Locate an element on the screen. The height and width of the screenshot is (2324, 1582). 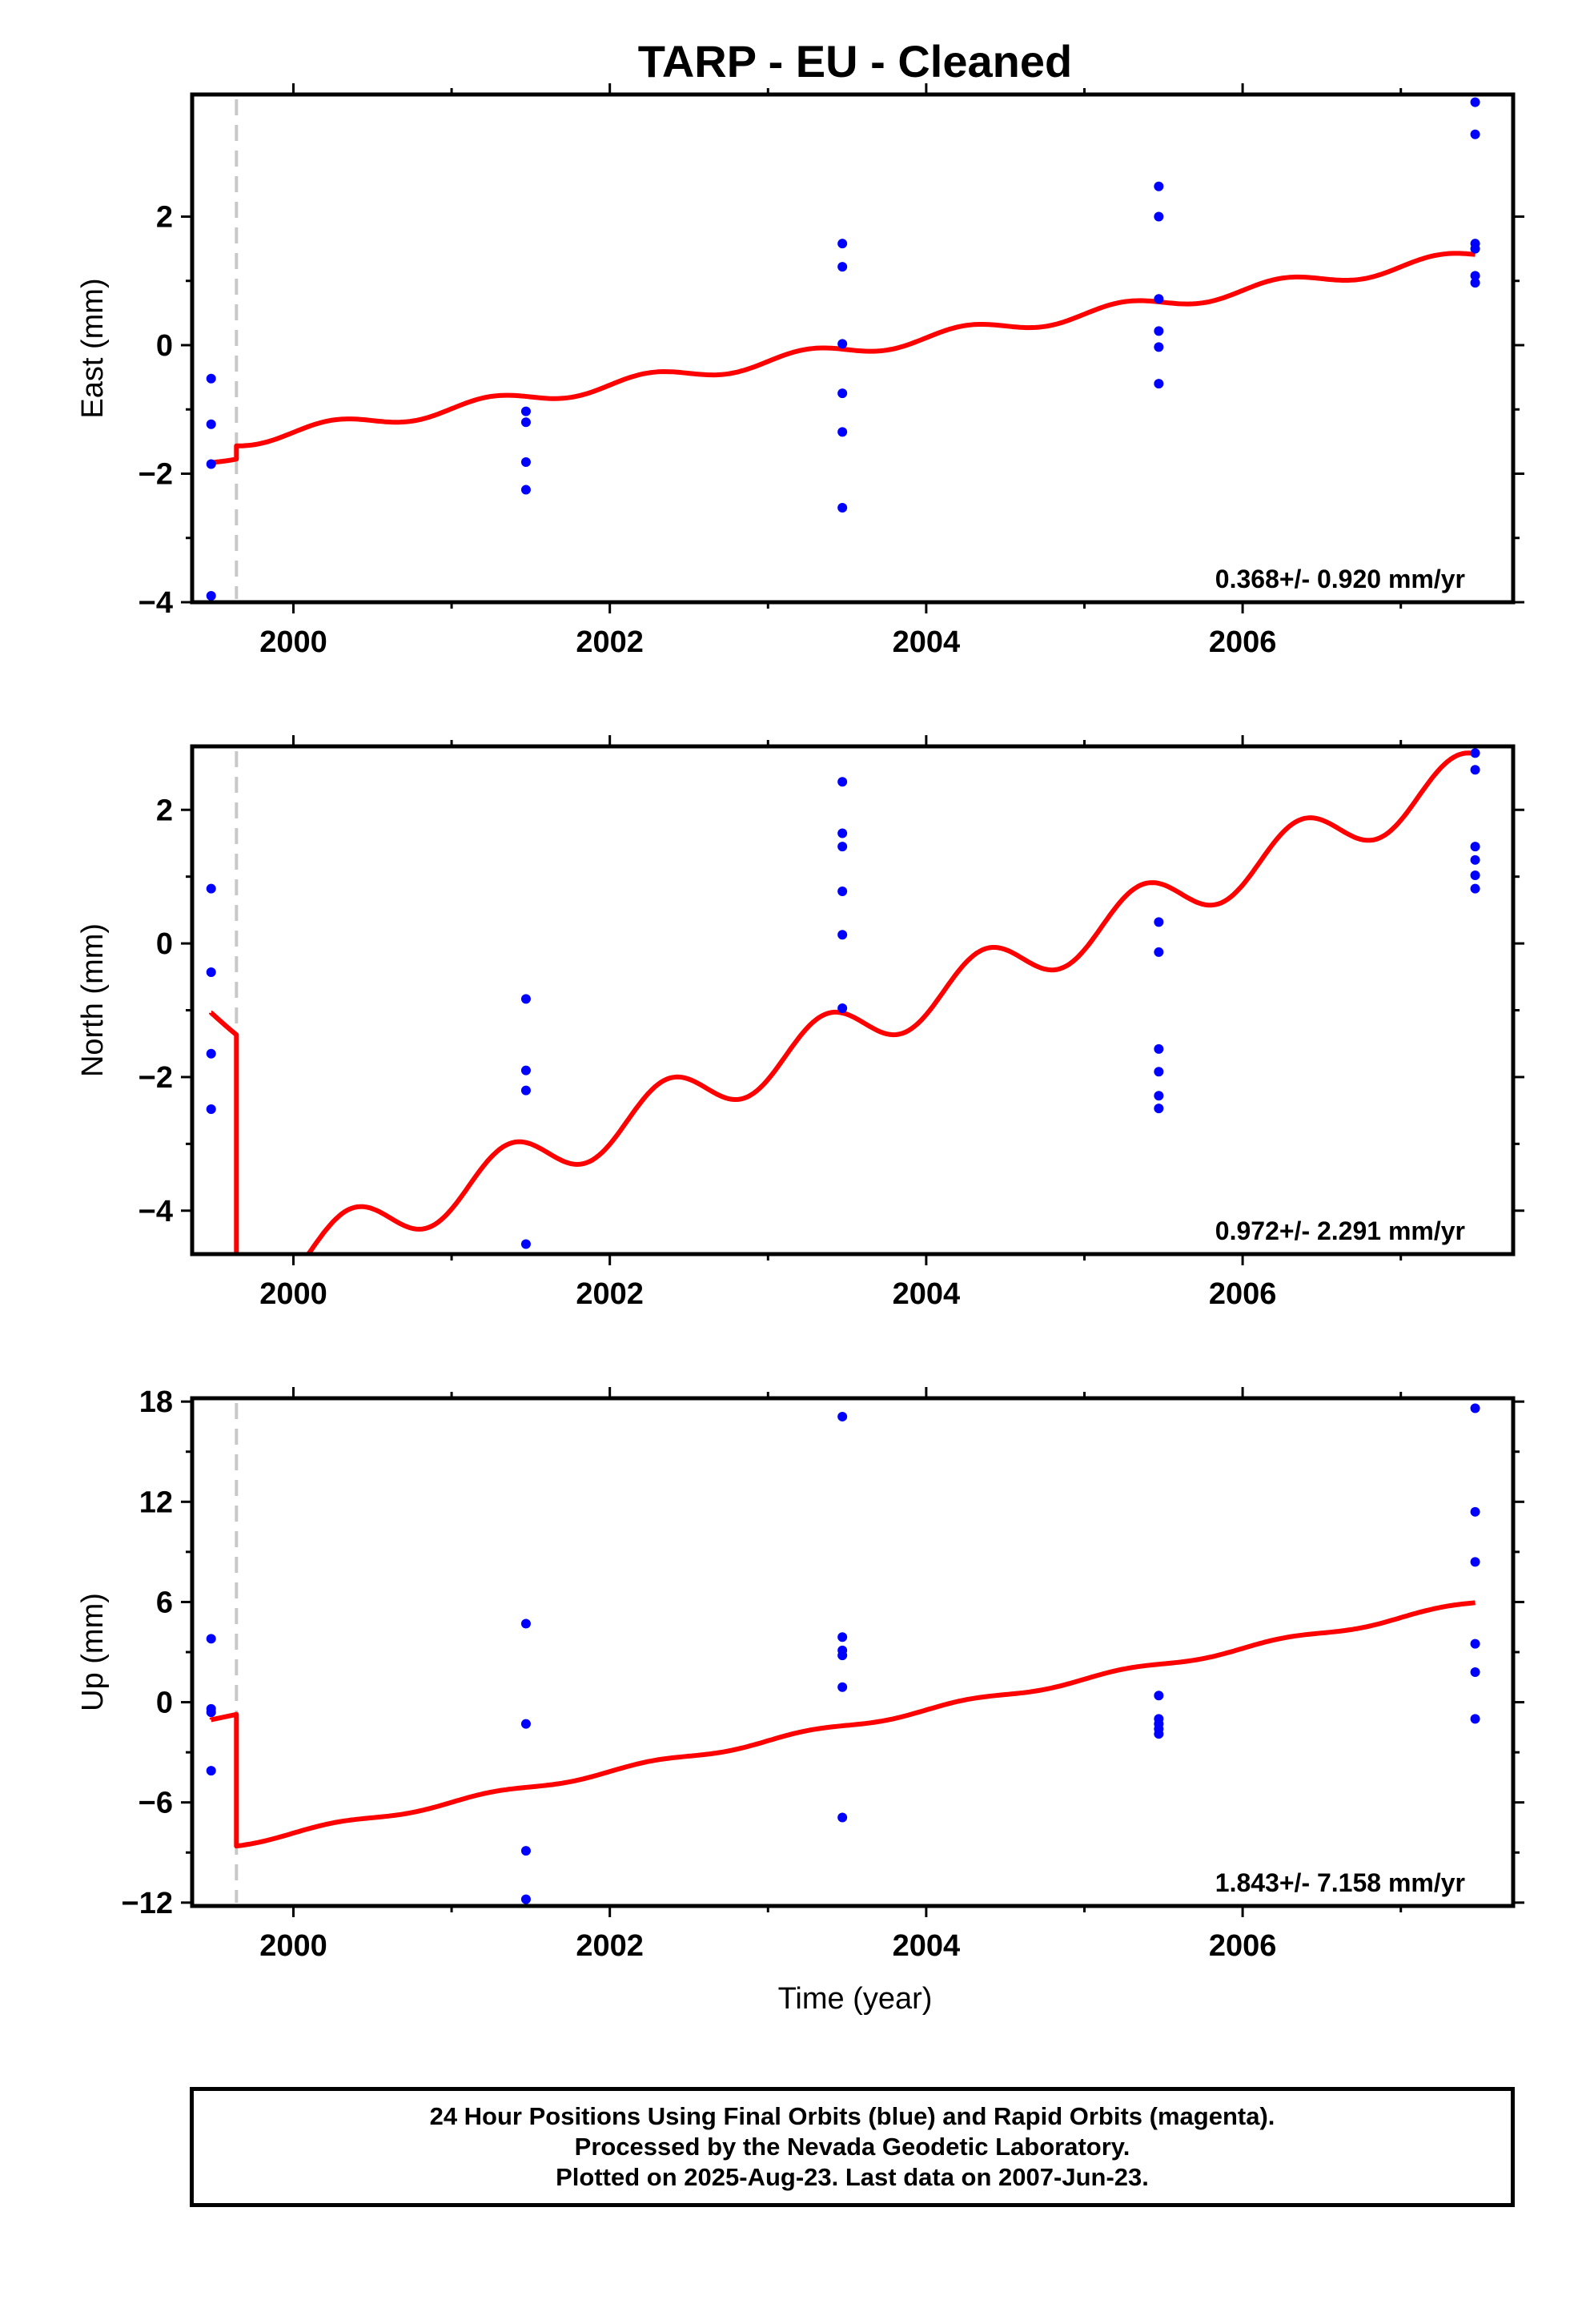
east-x-tick-label: 2006 is located at coordinates (1243, 642).